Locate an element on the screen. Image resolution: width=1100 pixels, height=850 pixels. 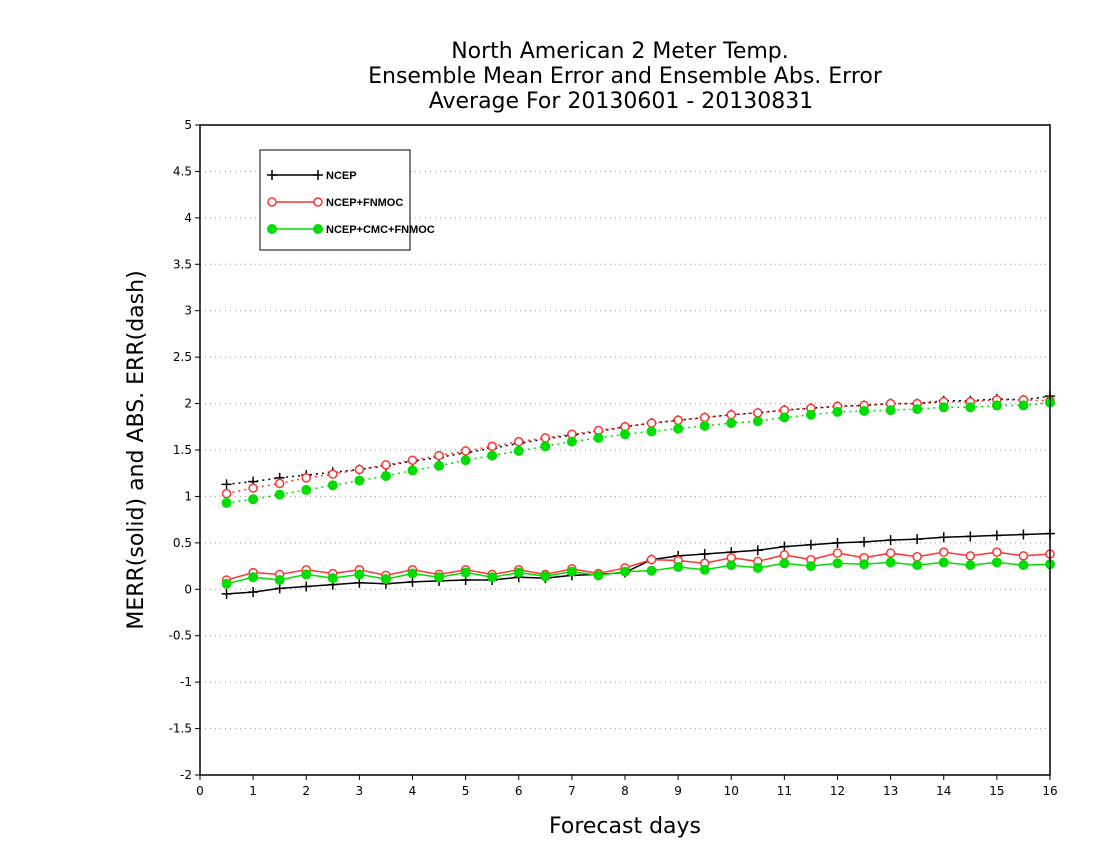
y-tick-label: -2 is located at coordinates (186, 775).